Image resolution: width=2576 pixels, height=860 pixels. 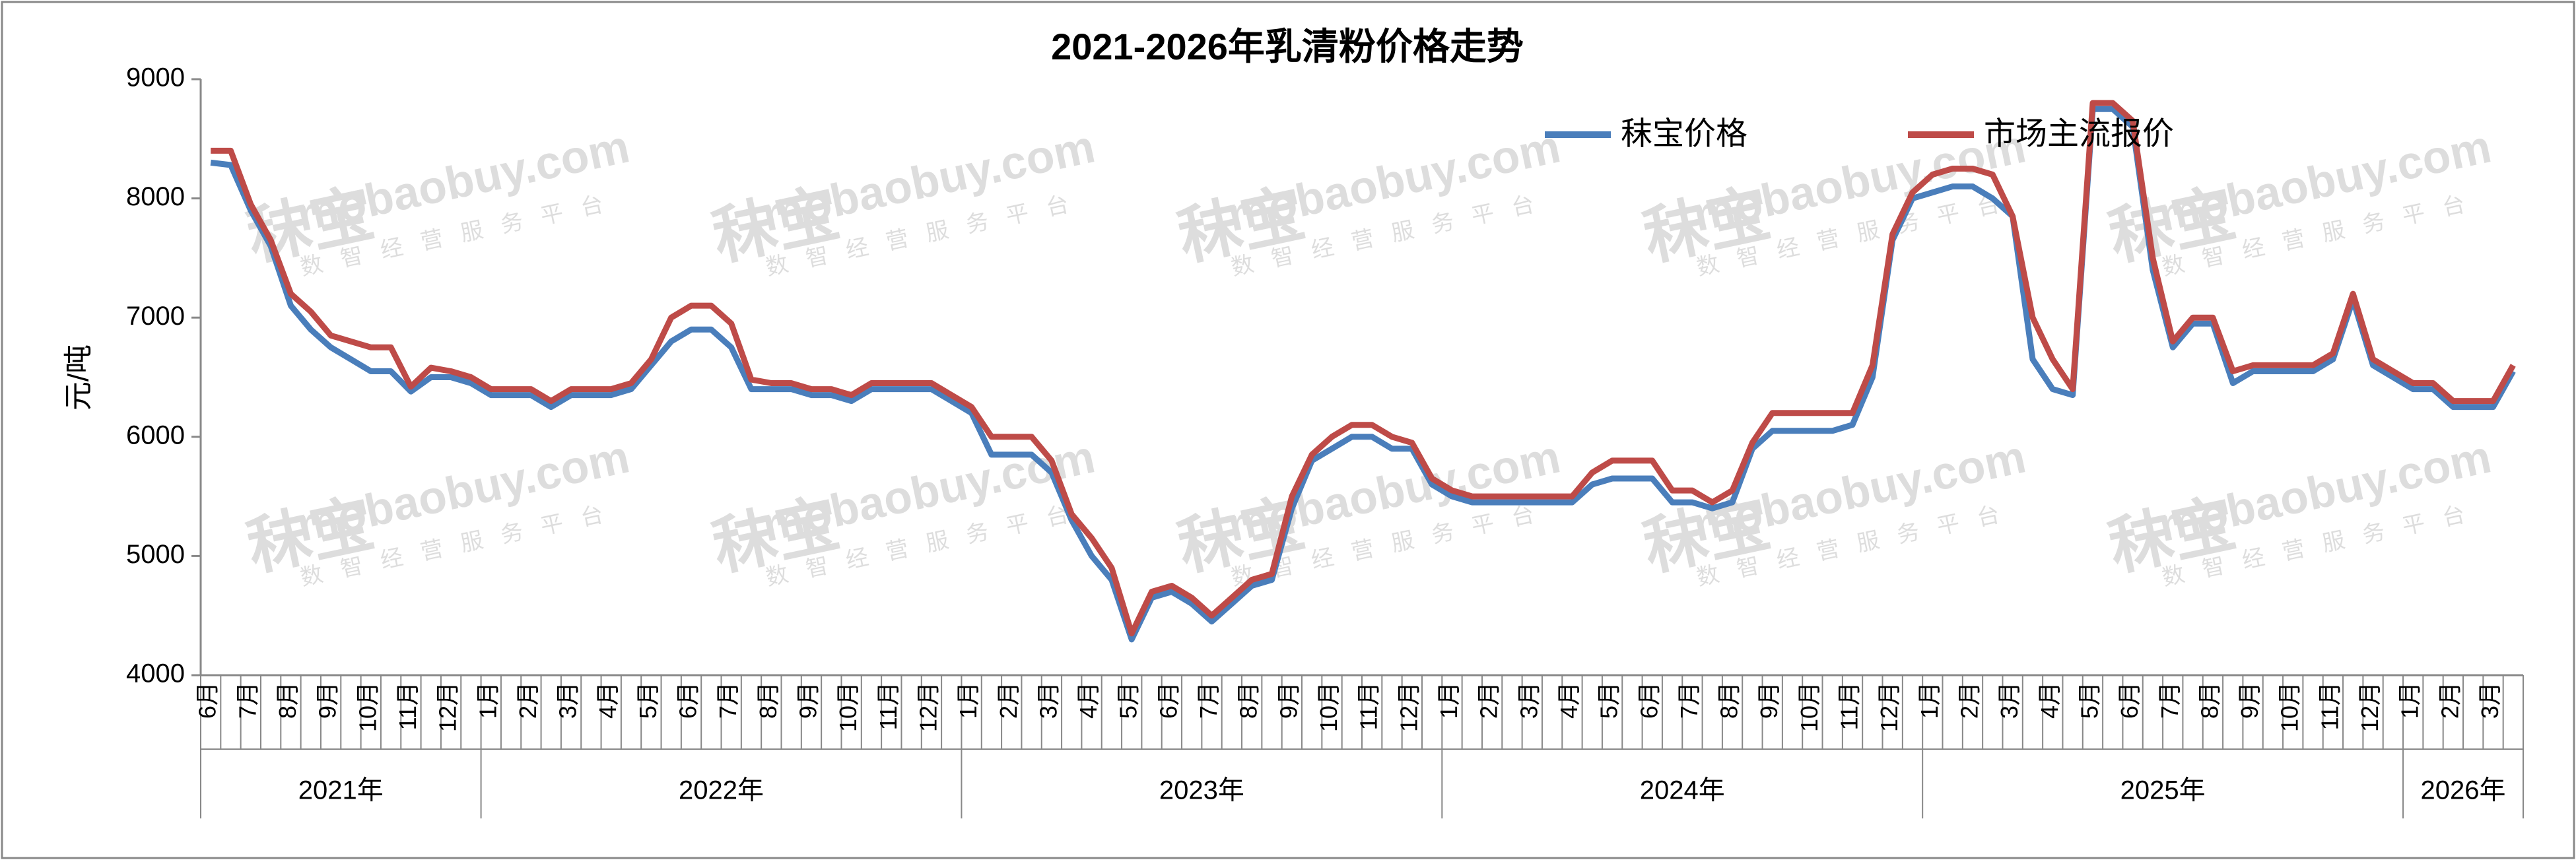 I want to click on legend-label: 市场主流报价, so click(x=2079, y=134).